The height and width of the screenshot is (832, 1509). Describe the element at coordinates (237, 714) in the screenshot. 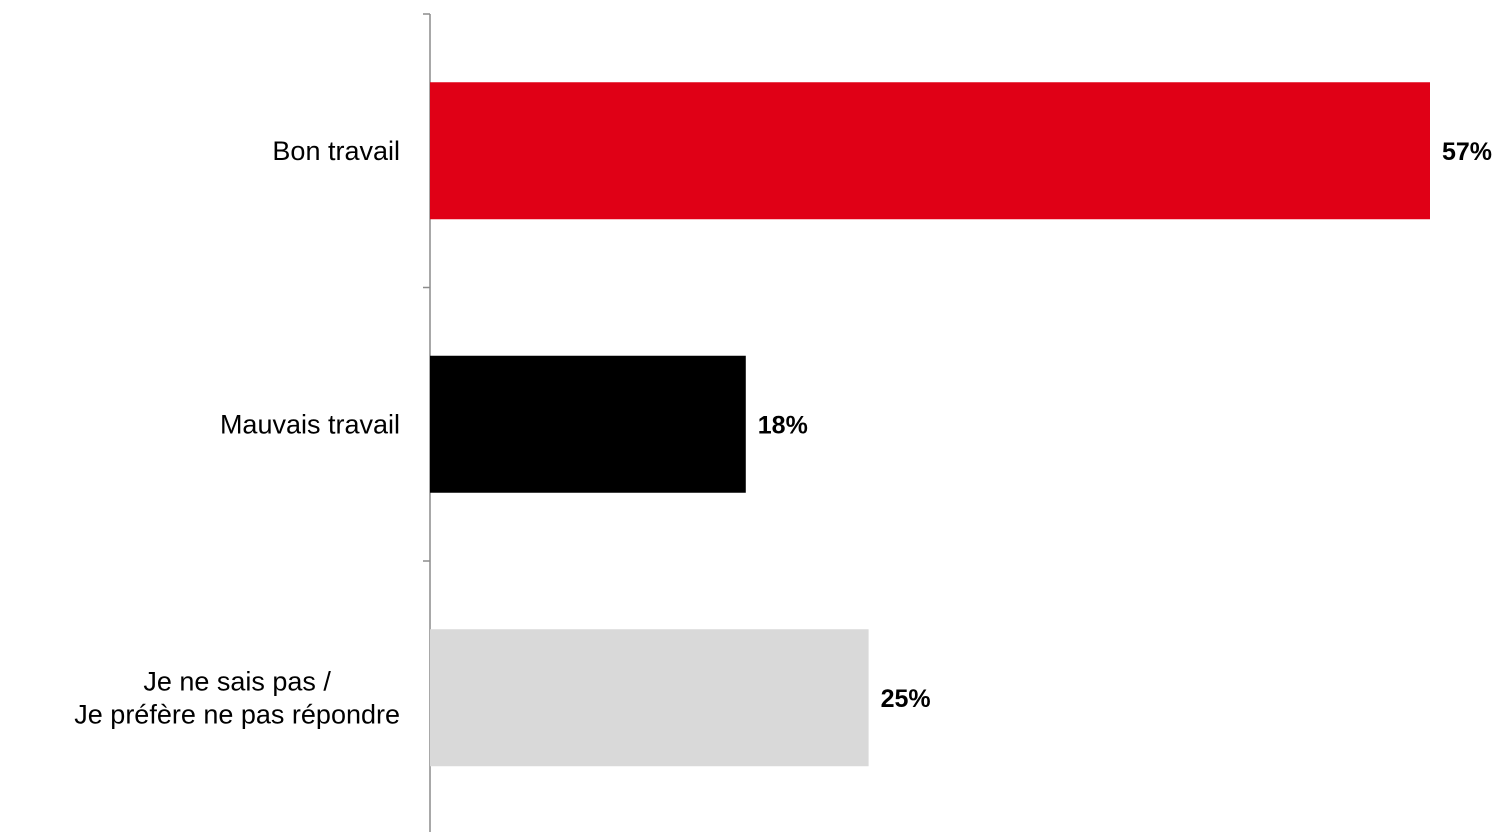

I see `category-label-line: Je préfère ne pas répondre` at that location.